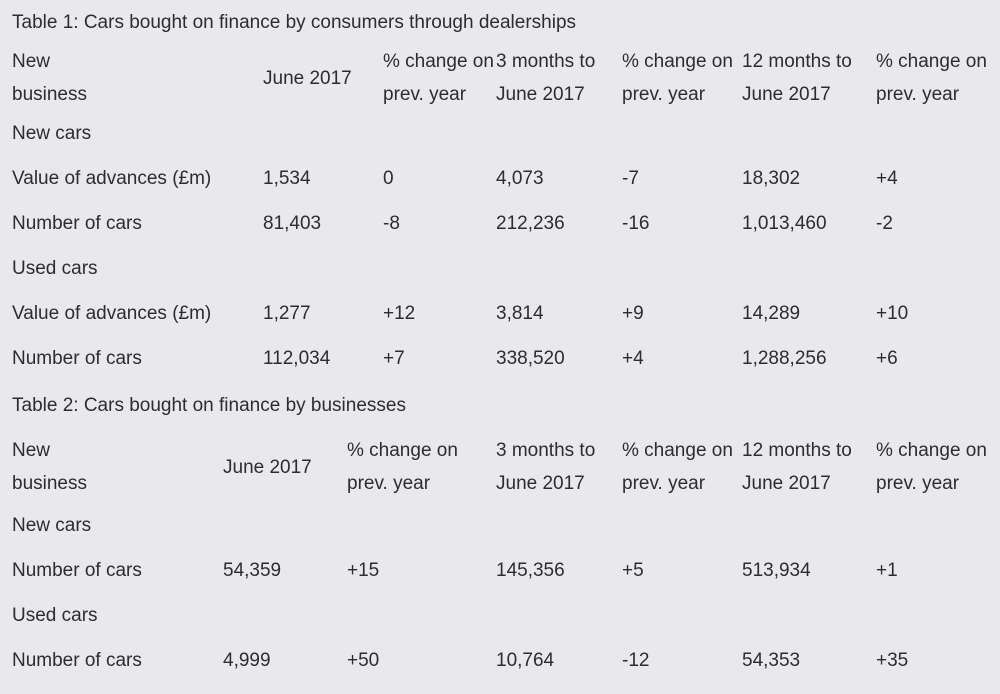 This screenshot has height=694, width=1000. Describe the element at coordinates (530, 570) in the screenshot. I see `cell-value: 145,356` at that location.